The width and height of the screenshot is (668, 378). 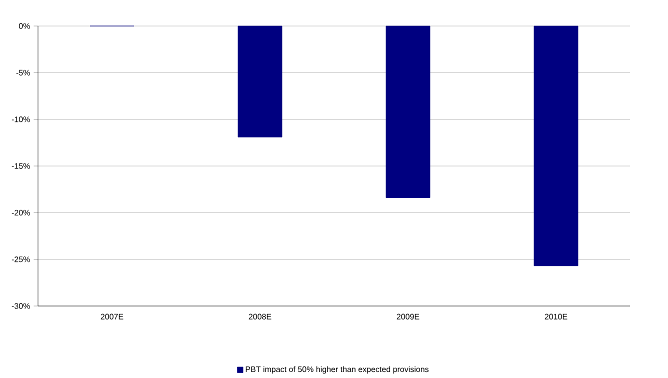 I want to click on y-tick-label: -30%, so click(x=21, y=306).